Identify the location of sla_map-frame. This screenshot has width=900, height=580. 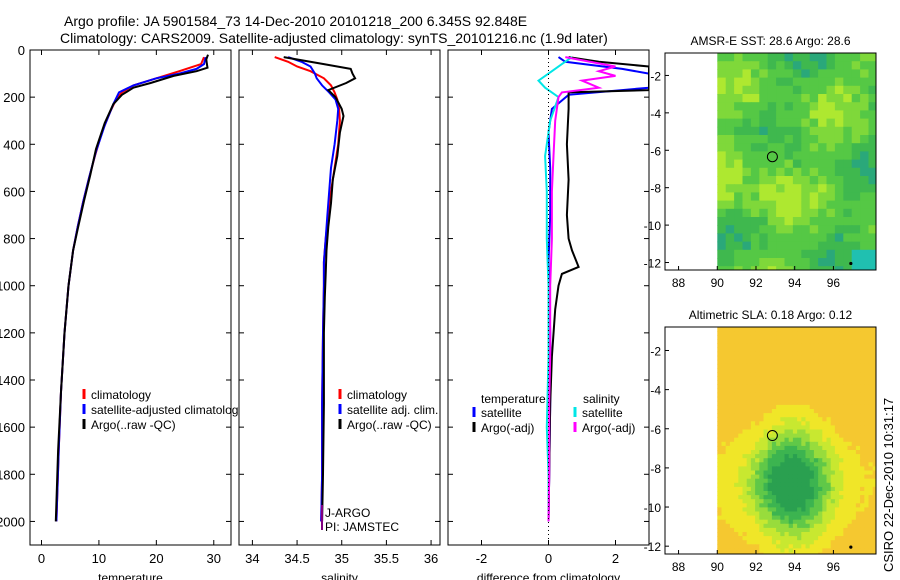
(770, 440).